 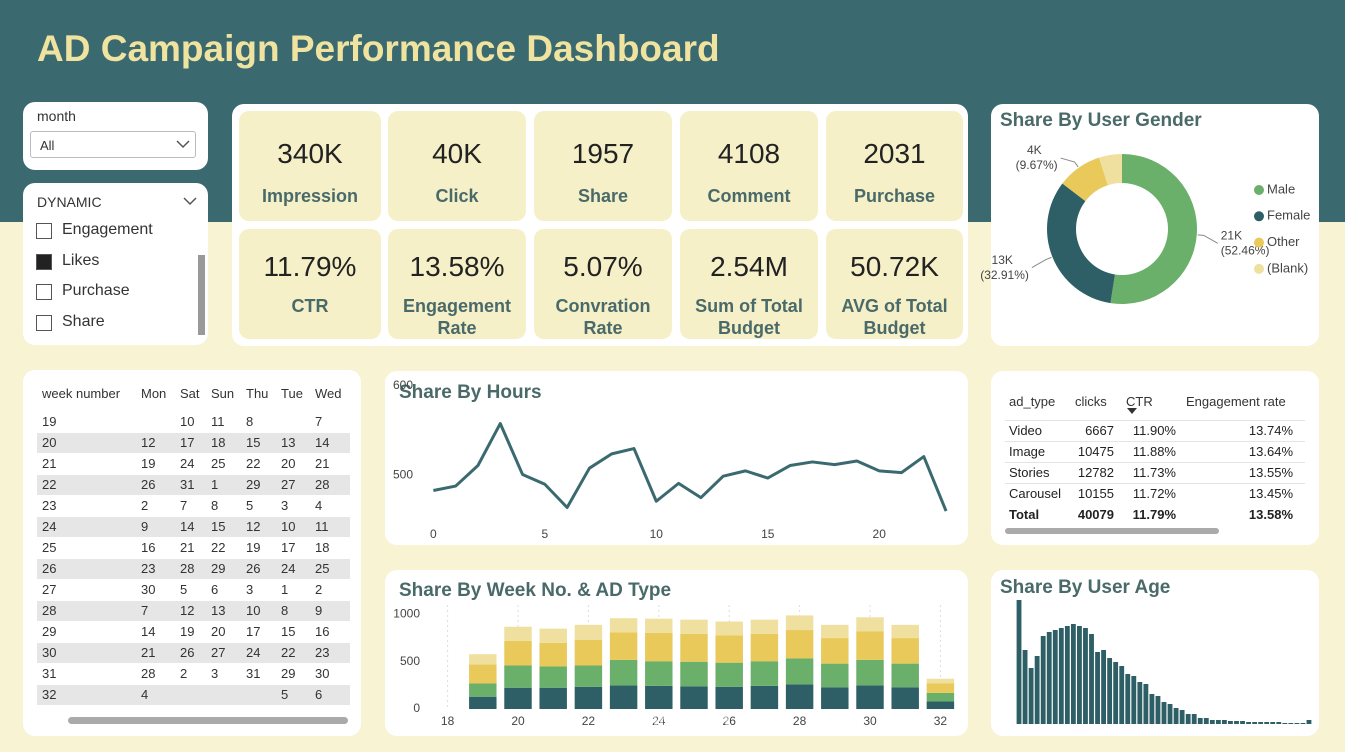 What do you see at coordinates (154, 393) in the screenshot?
I see `column-header: Mon` at bounding box center [154, 393].